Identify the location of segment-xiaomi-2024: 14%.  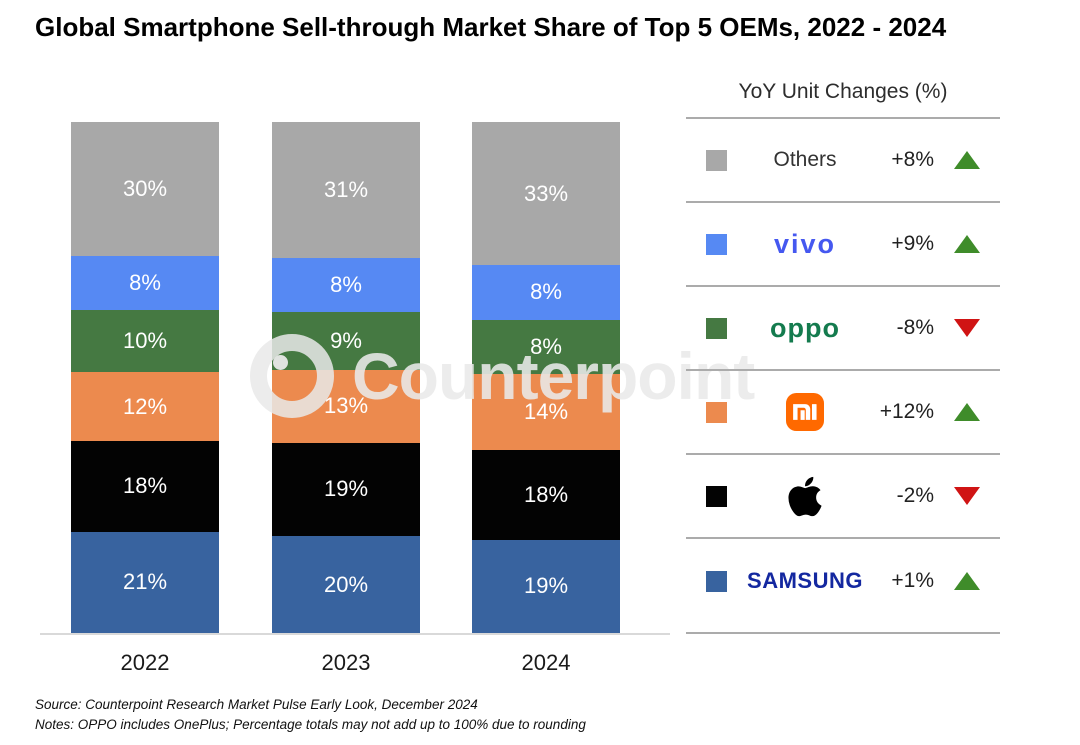
(546, 411).